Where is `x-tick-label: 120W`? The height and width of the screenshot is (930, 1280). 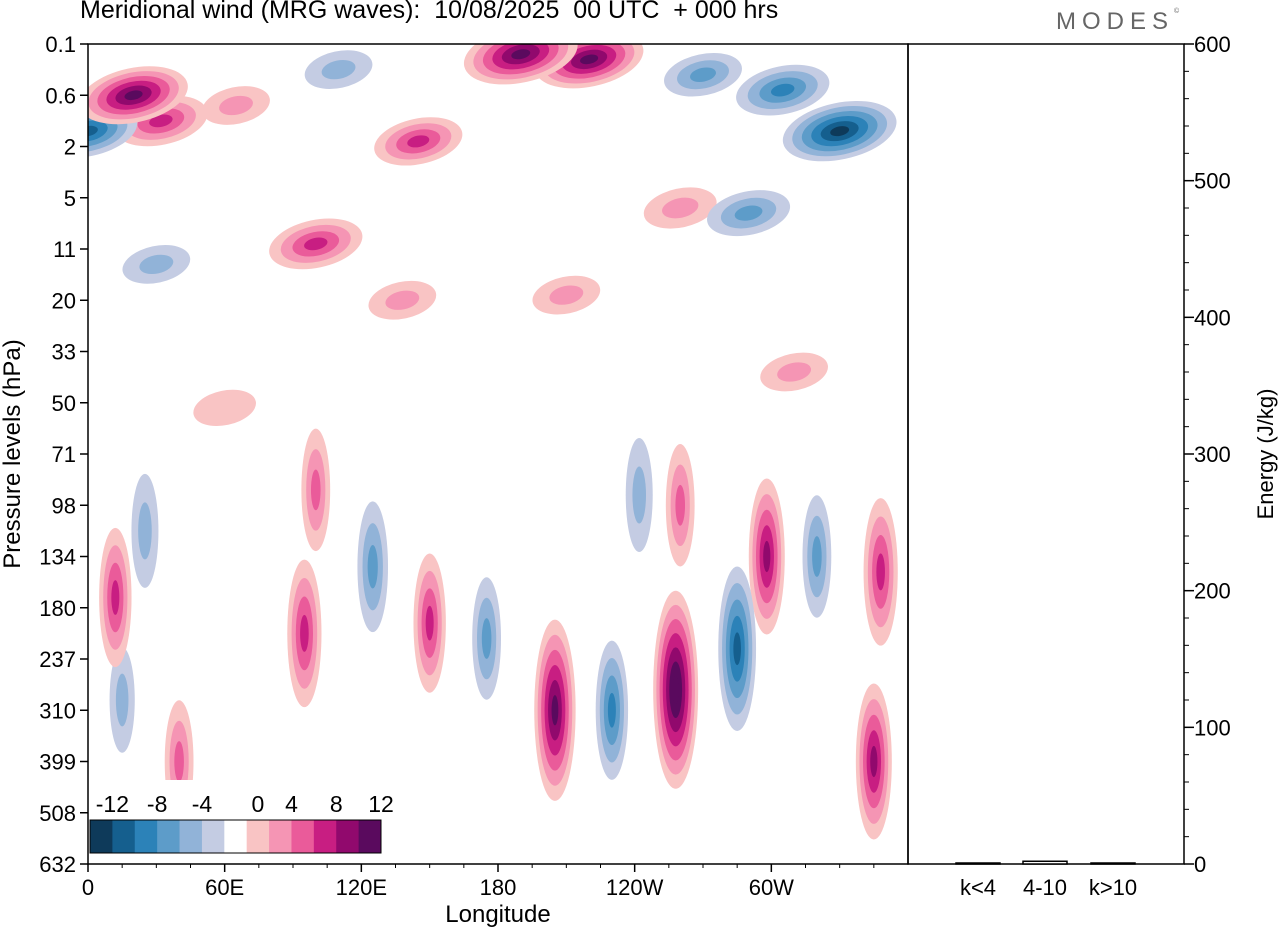
x-tick-label: 120W is located at coordinates (635, 887).